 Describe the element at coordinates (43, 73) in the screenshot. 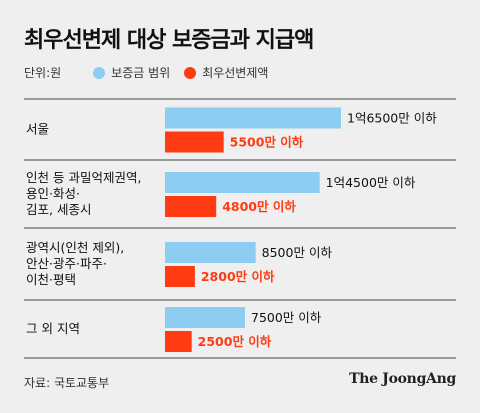

I see `unit-label: 단위:원` at that location.